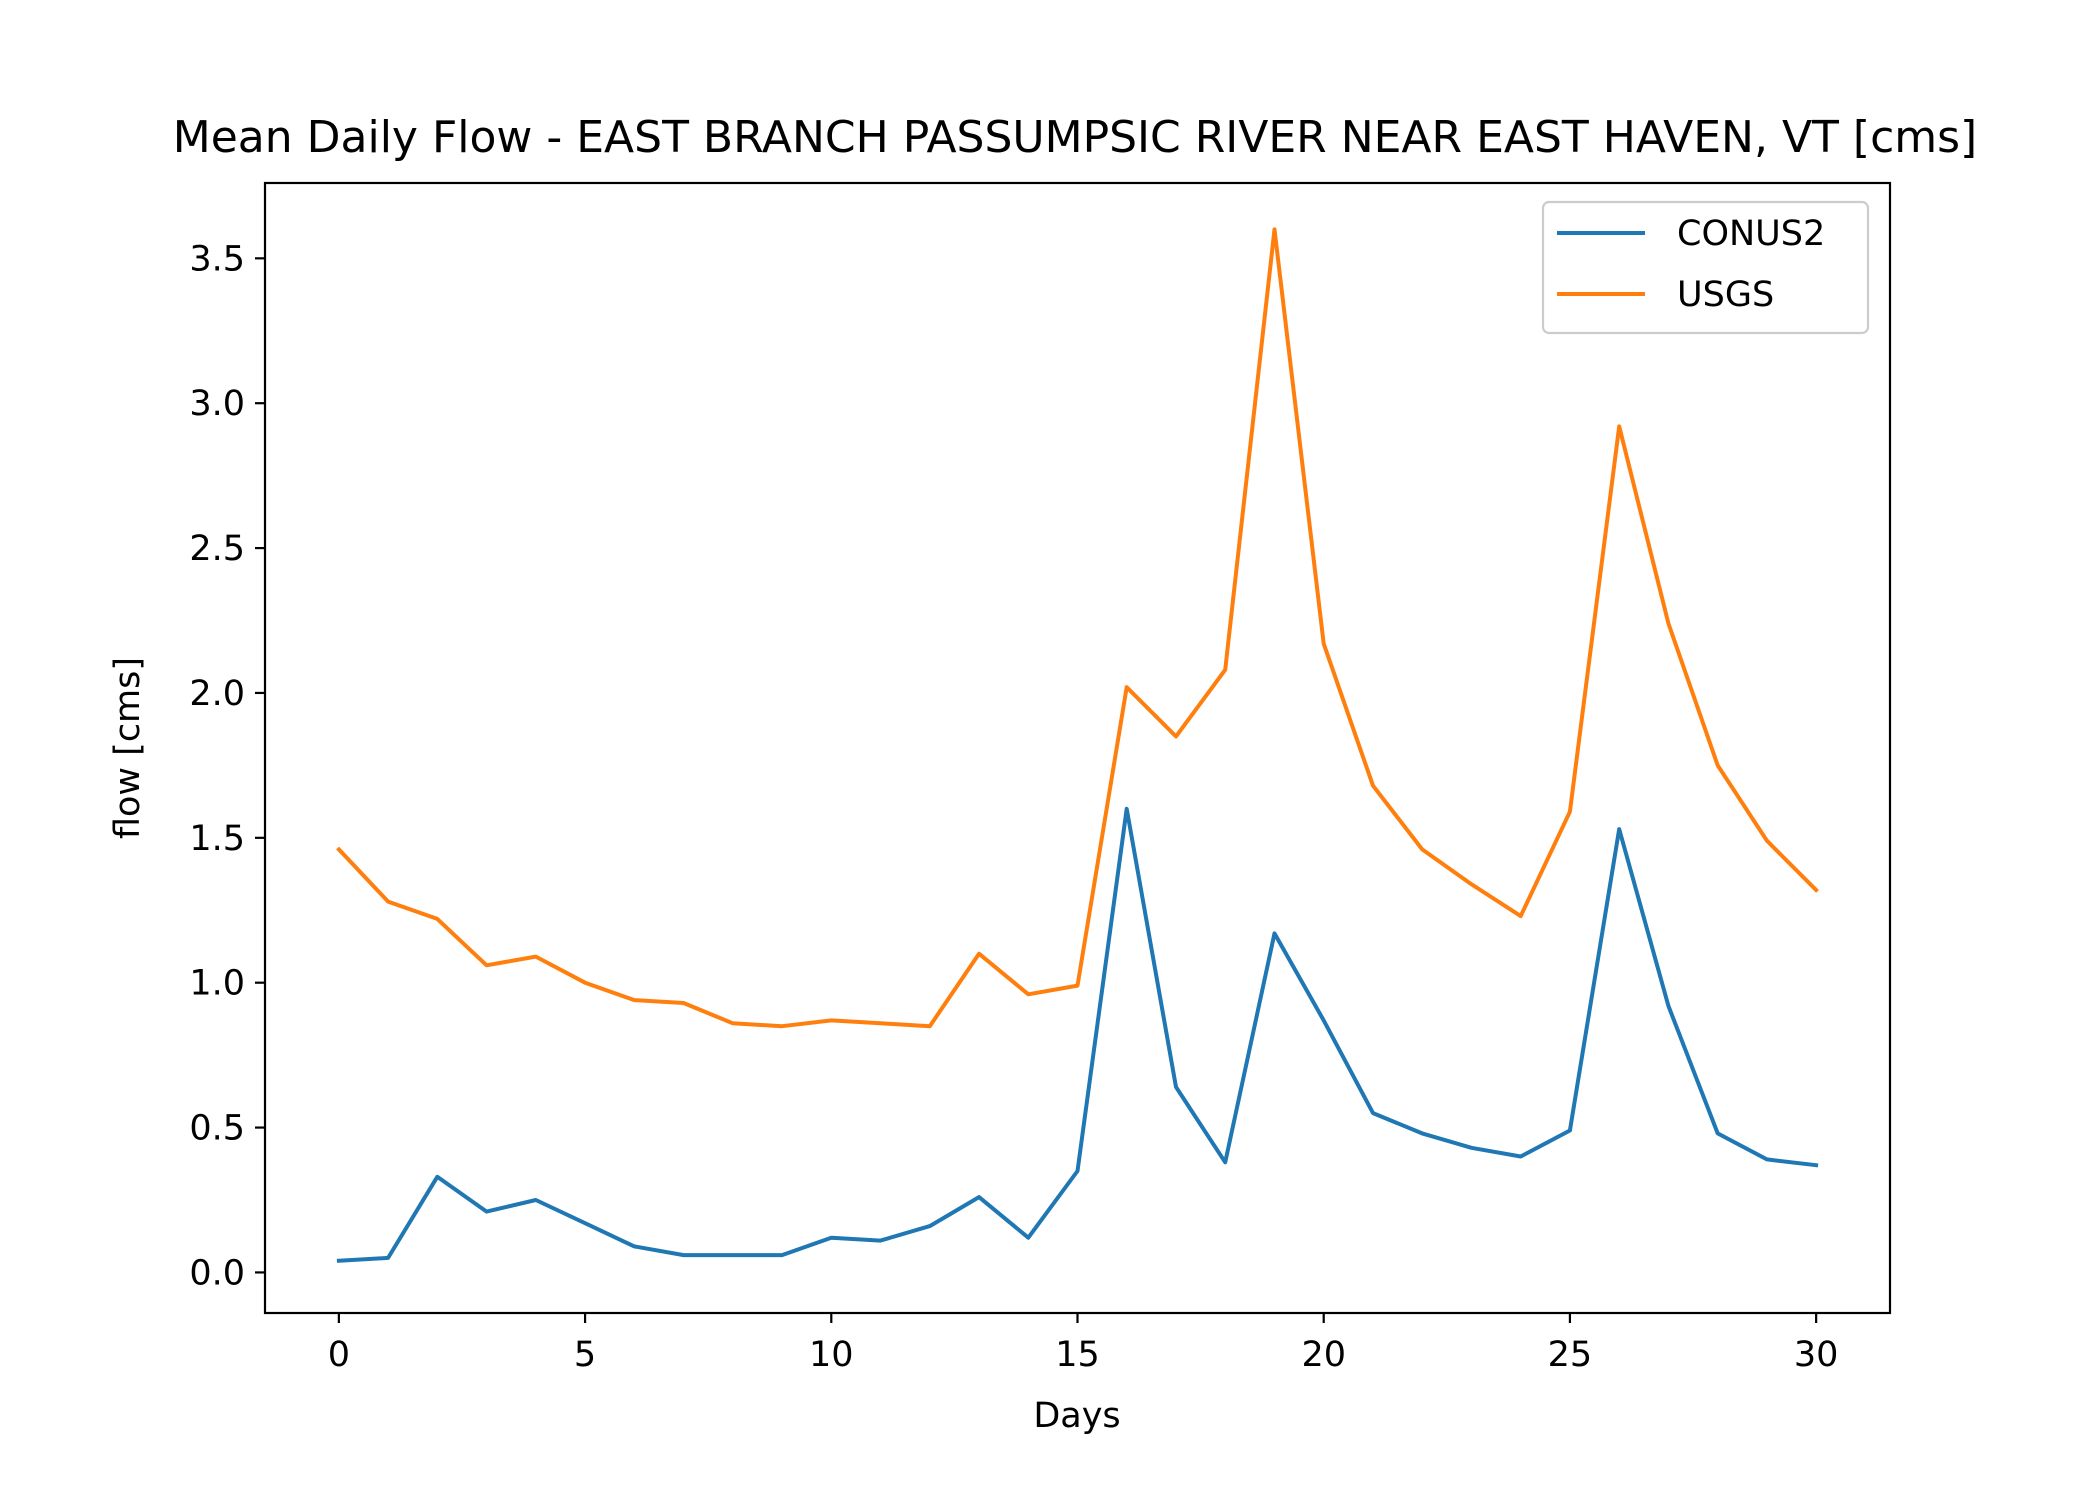 The width and height of the screenshot is (2100, 1500). What do you see at coordinates (1816, 1355) in the screenshot?
I see `x-tick-label: 30` at bounding box center [1816, 1355].